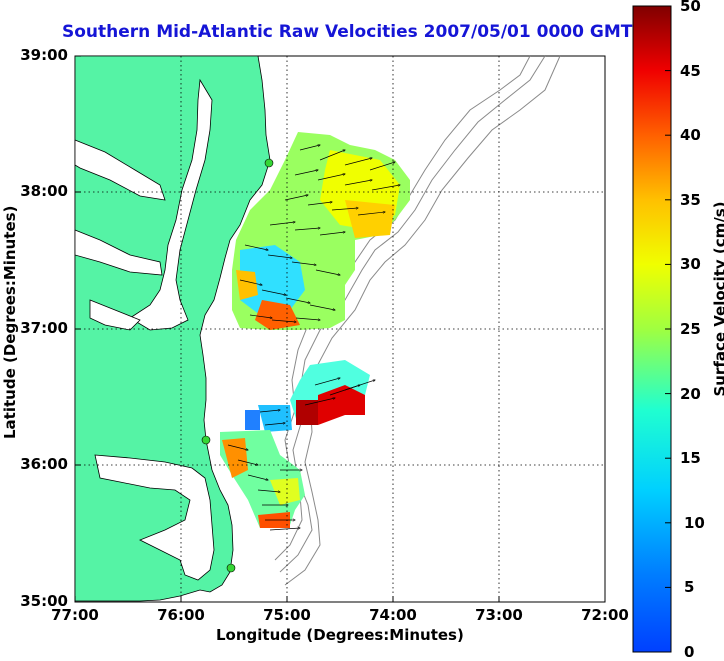 Image resolution: width=724 pixels, height=661 pixels. What do you see at coordinates (668, 329) in the screenshot?
I see `colorbar-ticks` at bounding box center [668, 329].